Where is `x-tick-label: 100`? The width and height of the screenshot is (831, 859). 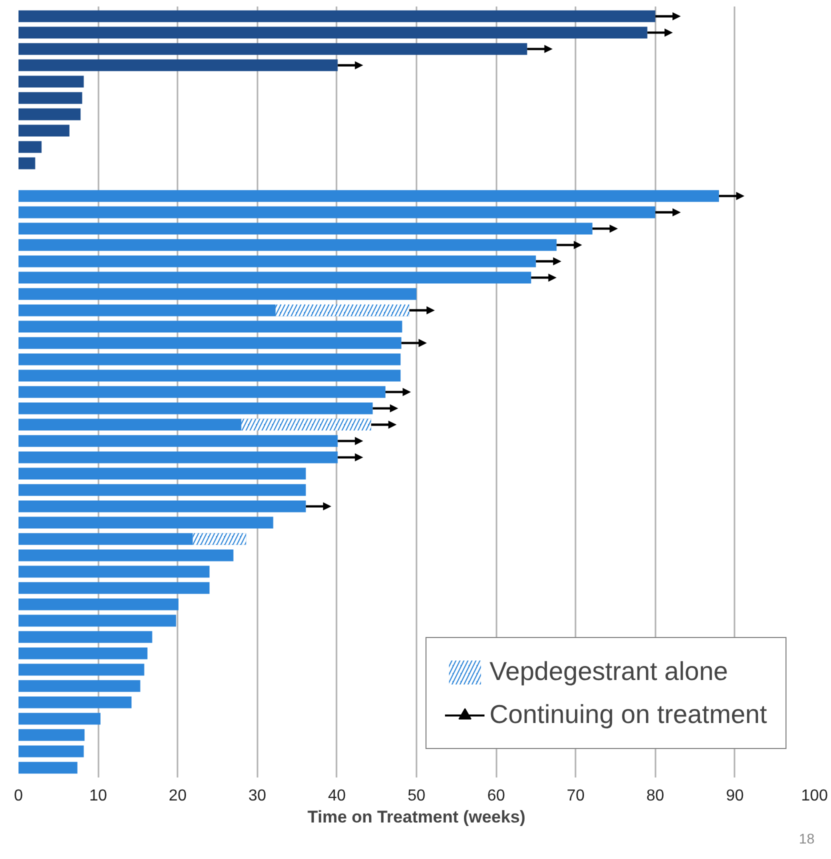 x-tick-label: 100 is located at coordinates (814, 796).